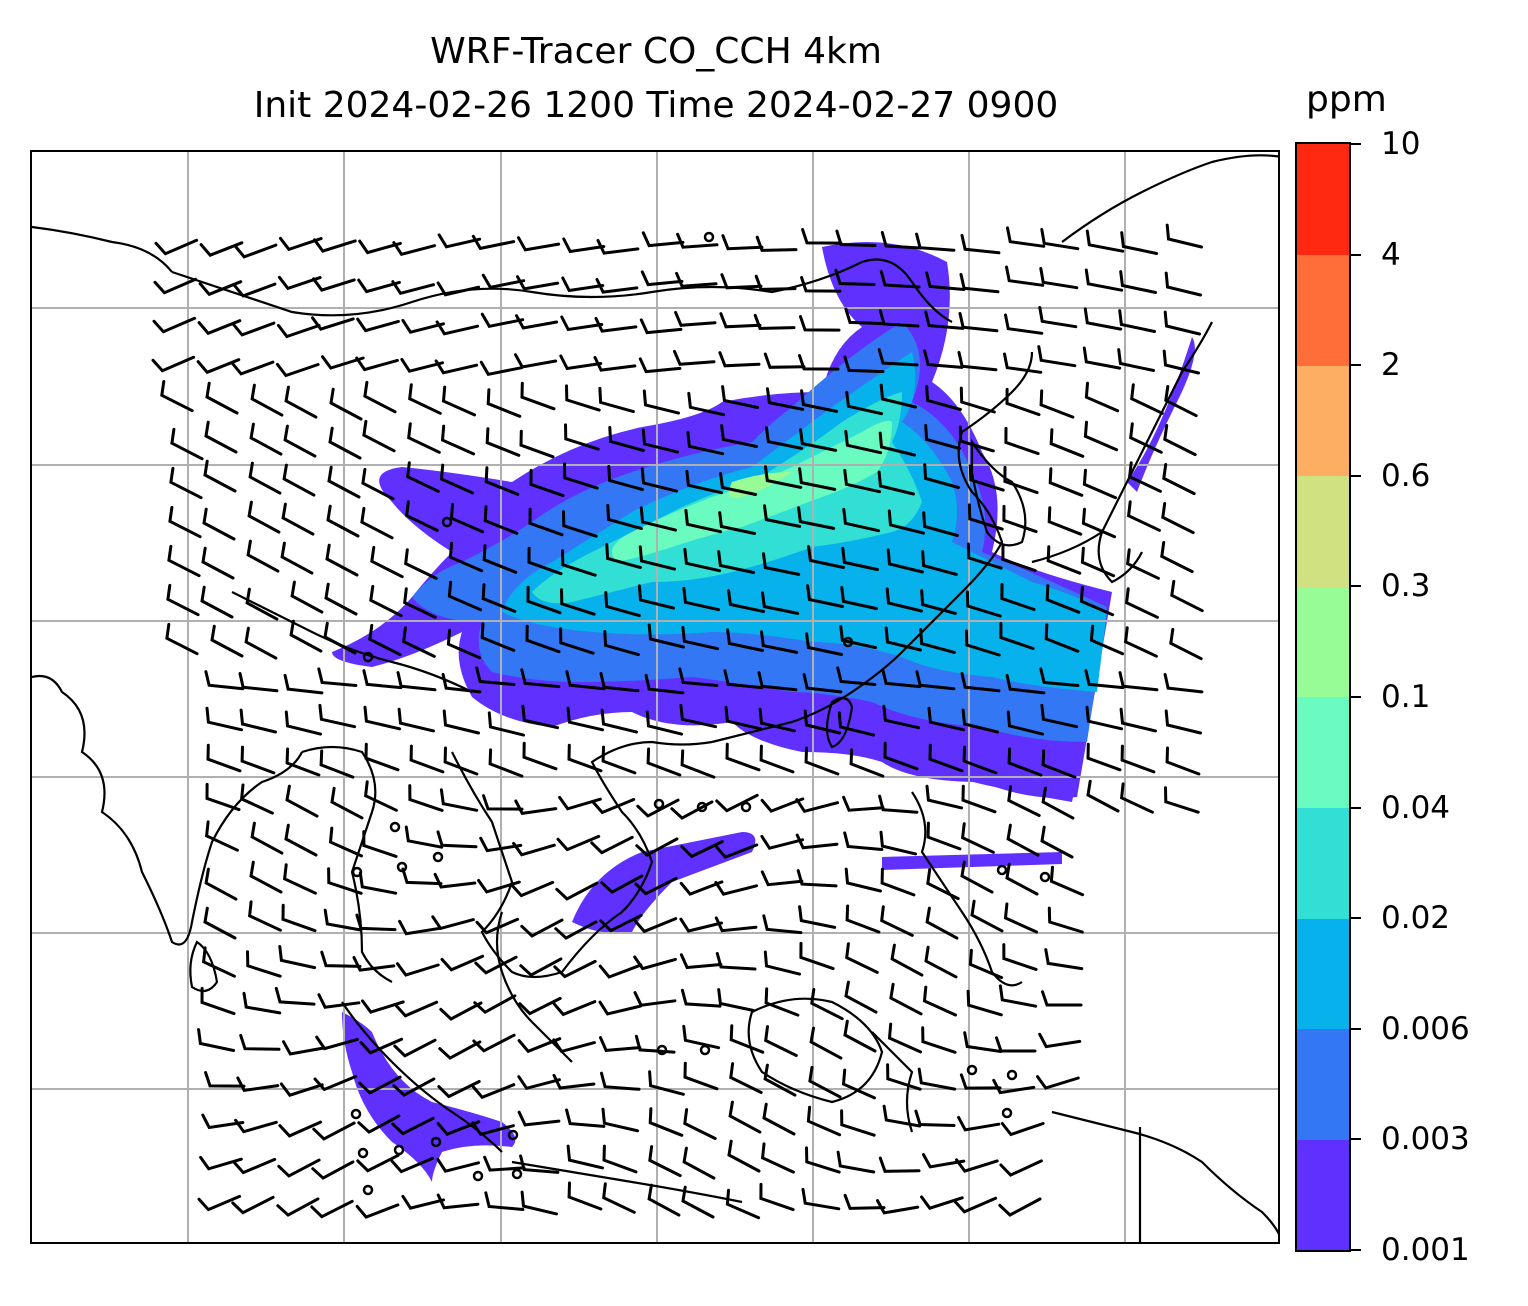  I want to click on colorbar-tick, so click(1356, 365).